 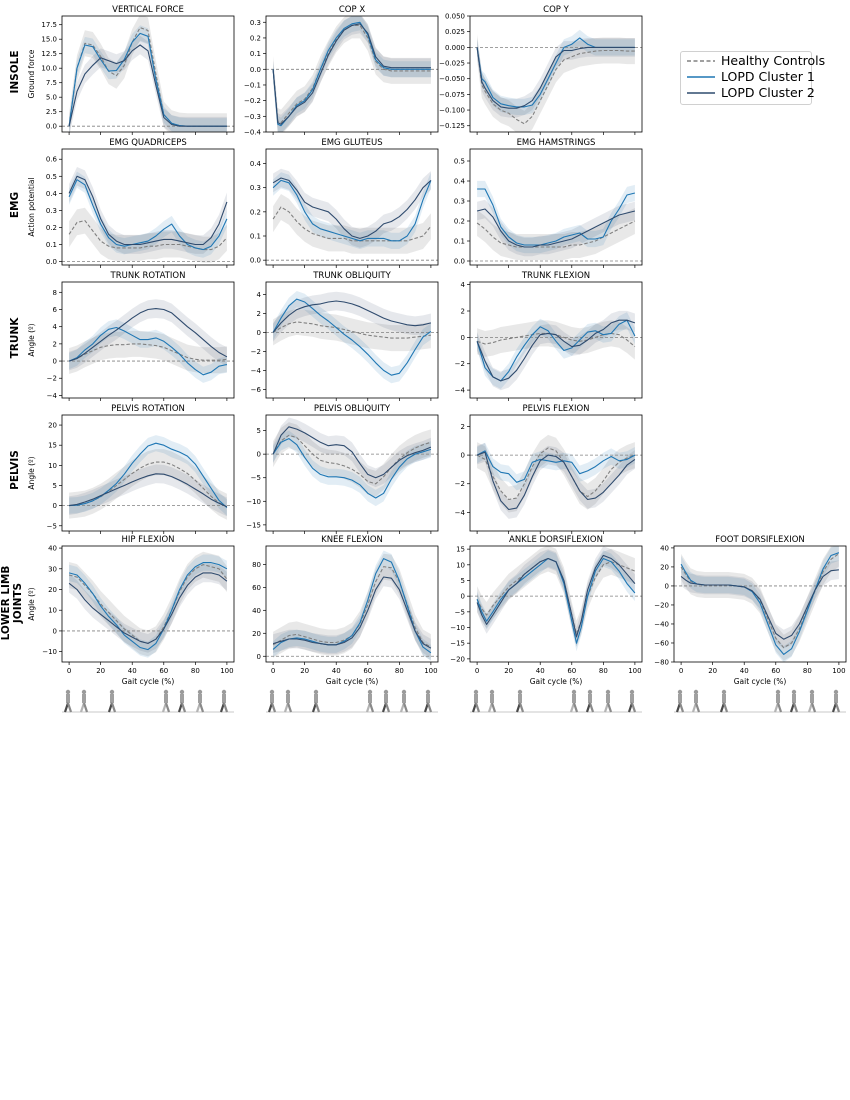 I want to click on y-tick-label: 8, so click(x=55, y=293).